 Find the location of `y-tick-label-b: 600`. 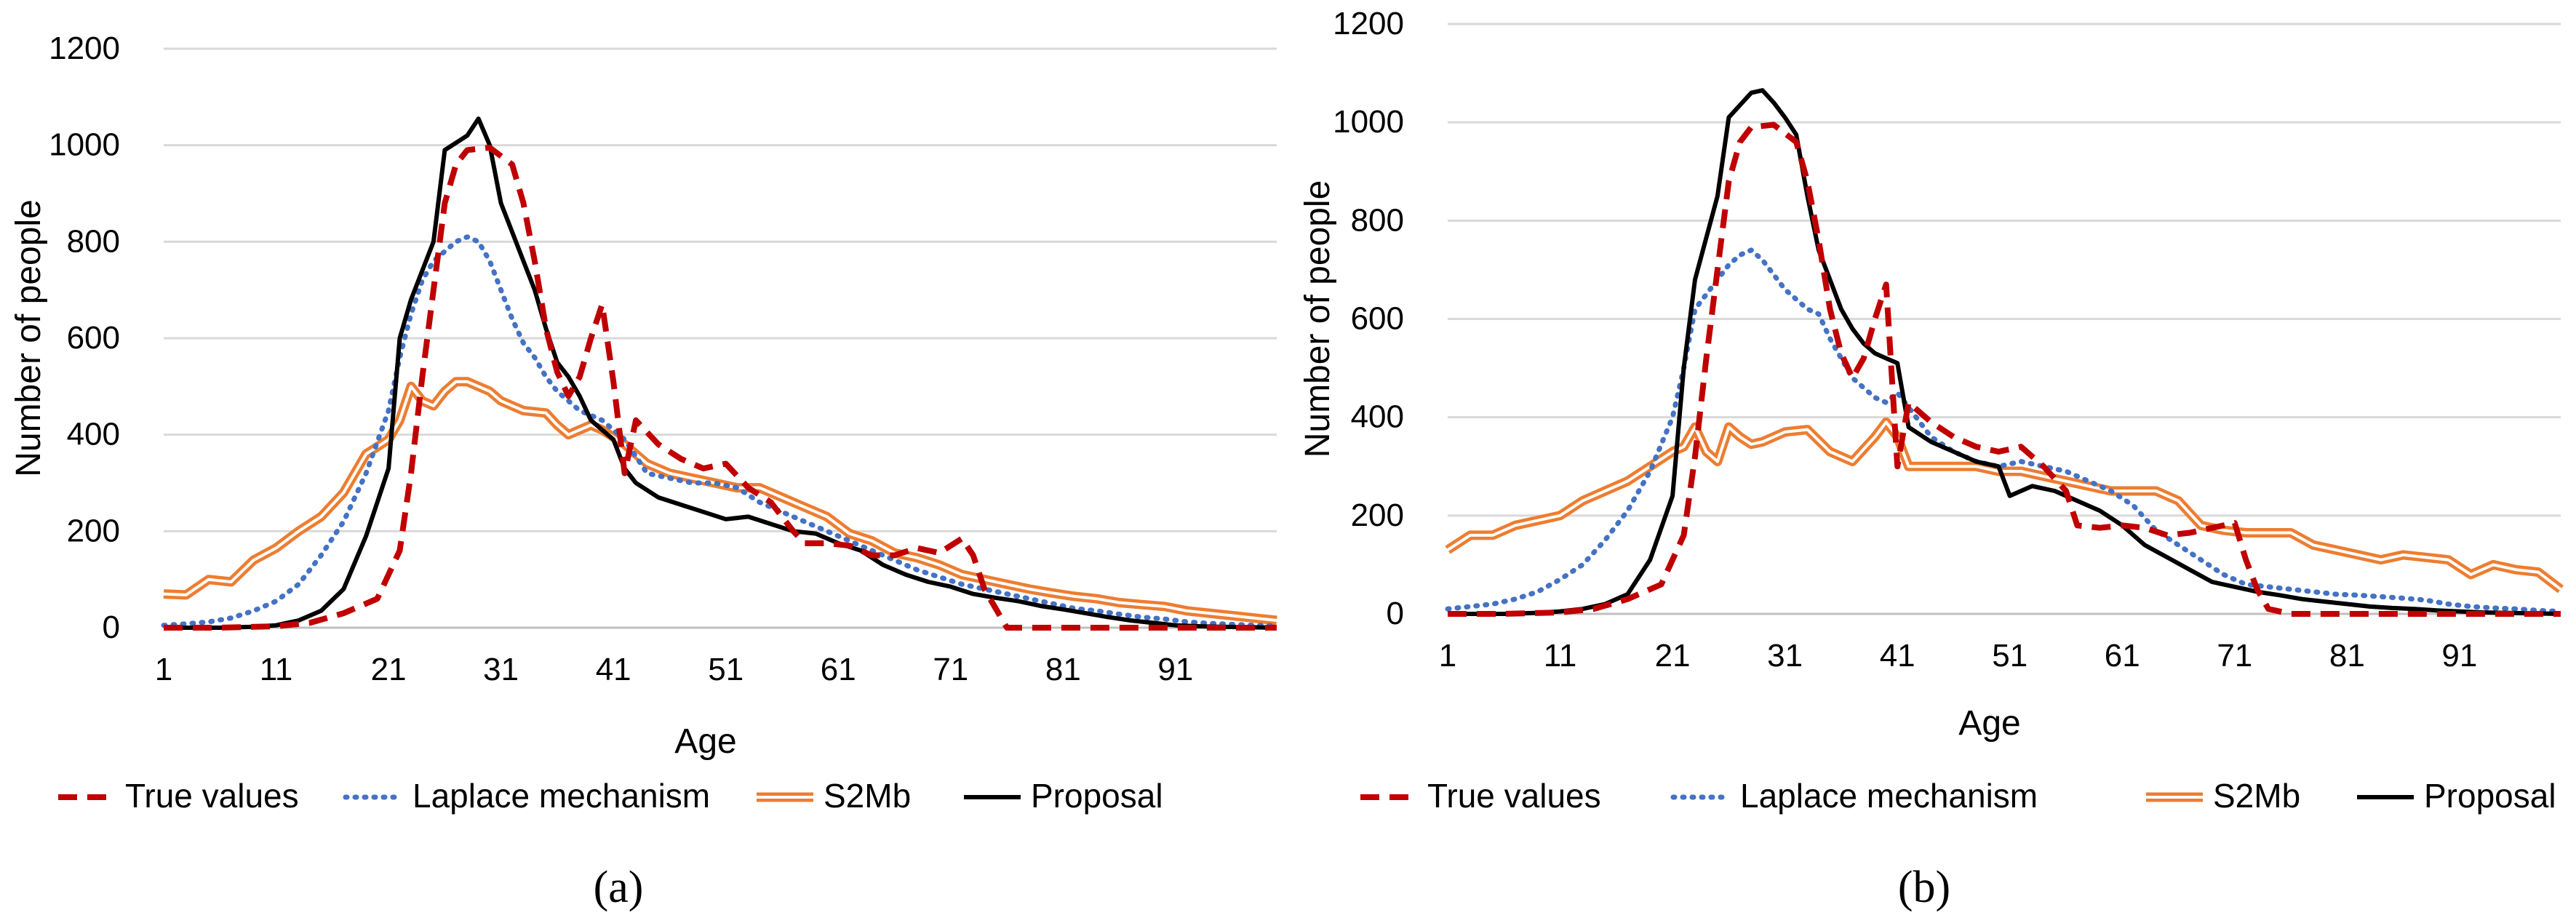

y-tick-label-b: 600 is located at coordinates (1377, 319).